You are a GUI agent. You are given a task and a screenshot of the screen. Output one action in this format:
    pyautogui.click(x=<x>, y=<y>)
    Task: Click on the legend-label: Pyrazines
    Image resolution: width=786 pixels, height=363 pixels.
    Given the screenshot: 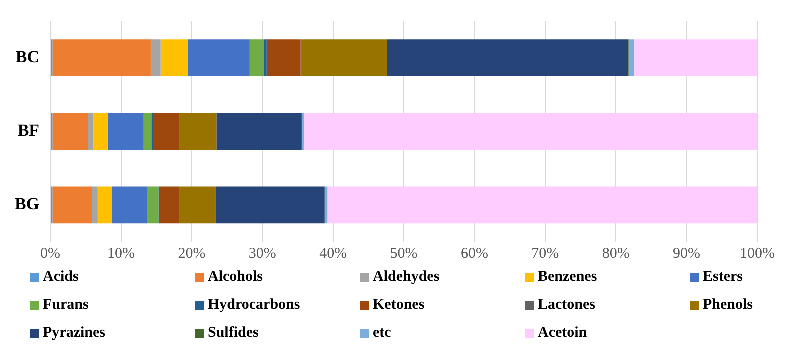 What is the action you would take?
    pyautogui.click(x=74, y=333)
    